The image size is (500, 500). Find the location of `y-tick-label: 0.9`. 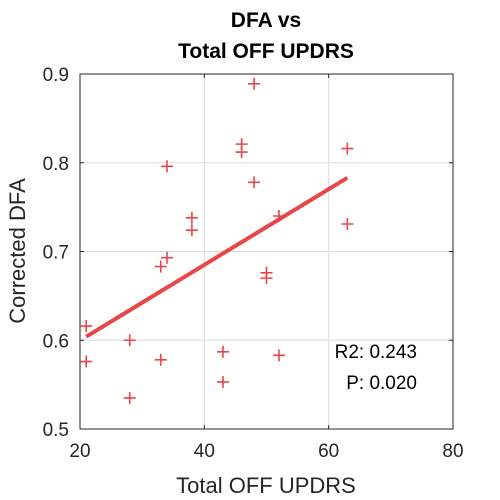

y-tick-label: 0.9 is located at coordinates (56, 75).